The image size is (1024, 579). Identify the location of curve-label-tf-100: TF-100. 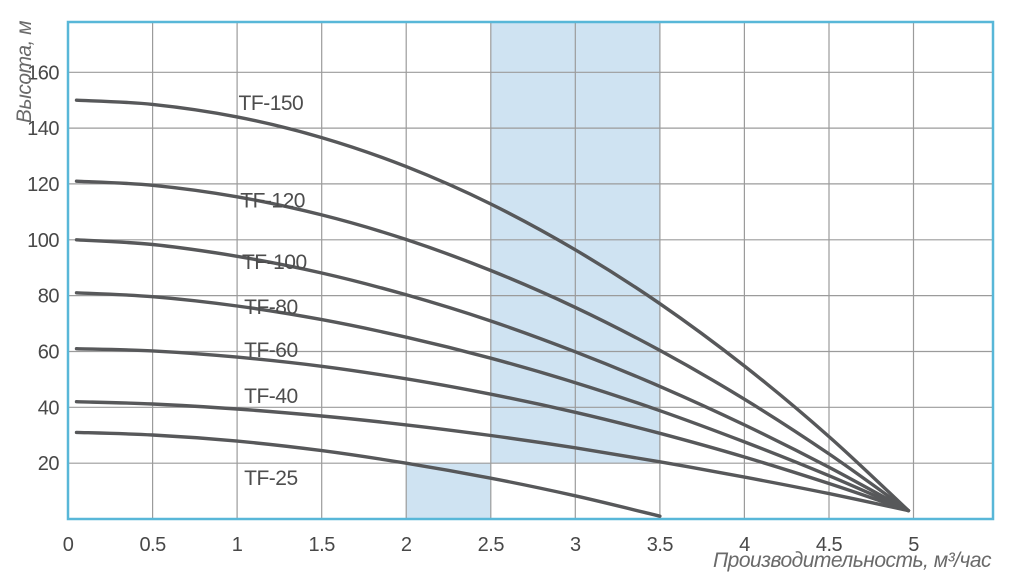
(274, 262).